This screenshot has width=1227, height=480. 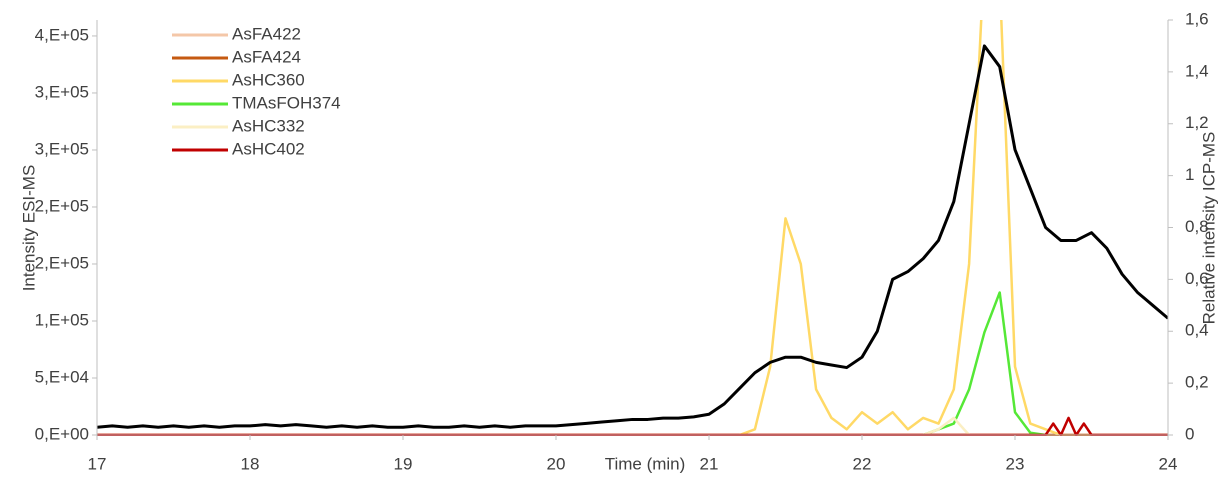 What do you see at coordinates (268, 148) in the screenshot?
I see `legend-label: AsHC402` at bounding box center [268, 148].